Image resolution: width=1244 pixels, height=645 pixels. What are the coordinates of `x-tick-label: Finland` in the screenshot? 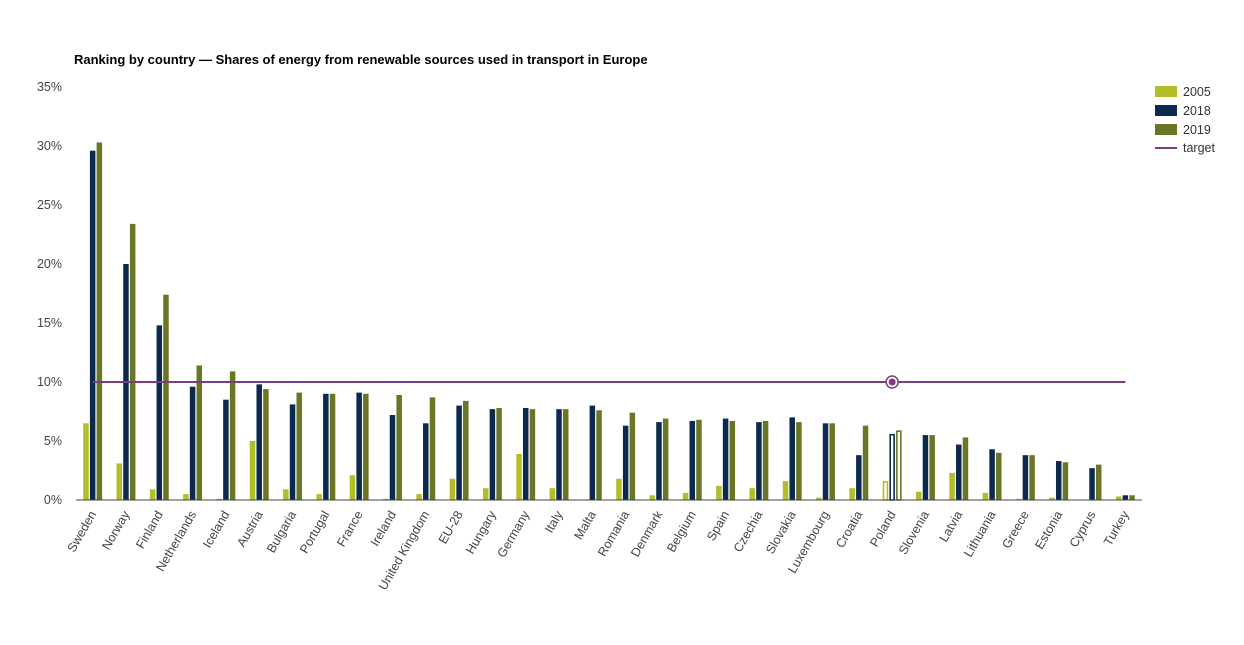 It's located at (149, 529).